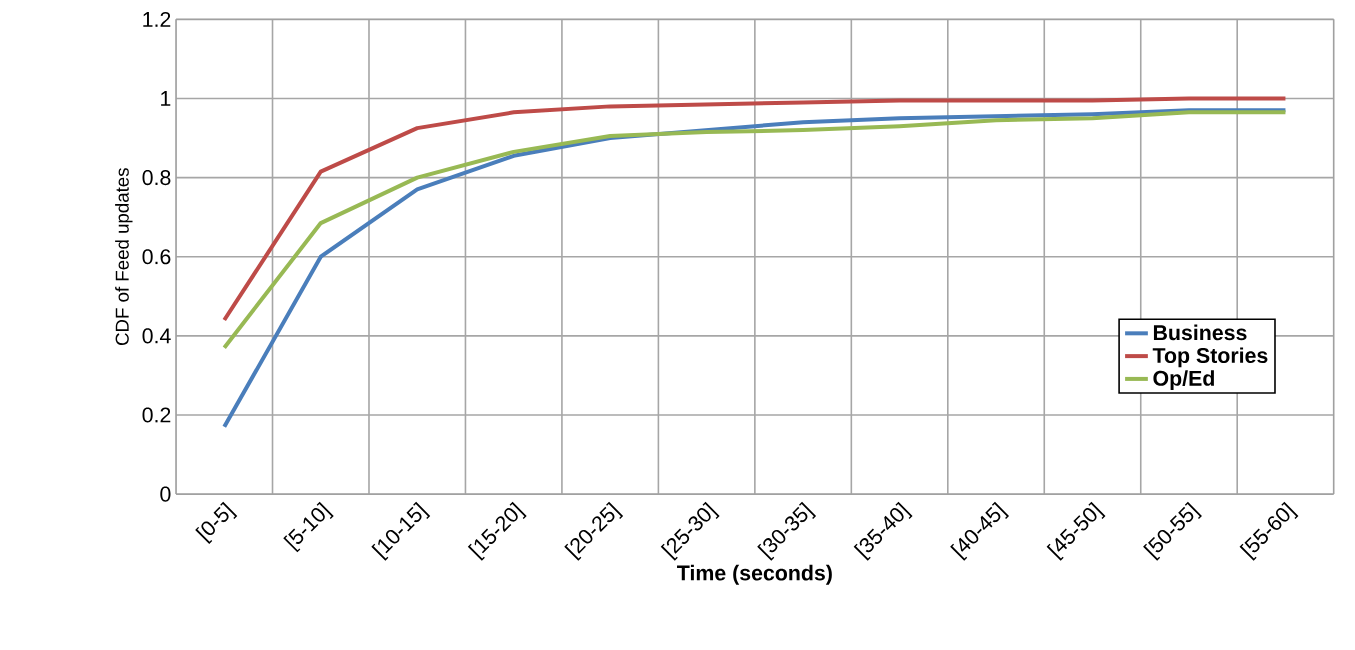 This screenshot has width=1355, height=650. What do you see at coordinates (1210, 357) in the screenshot?
I see `legend-label: Top Stories` at bounding box center [1210, 357].